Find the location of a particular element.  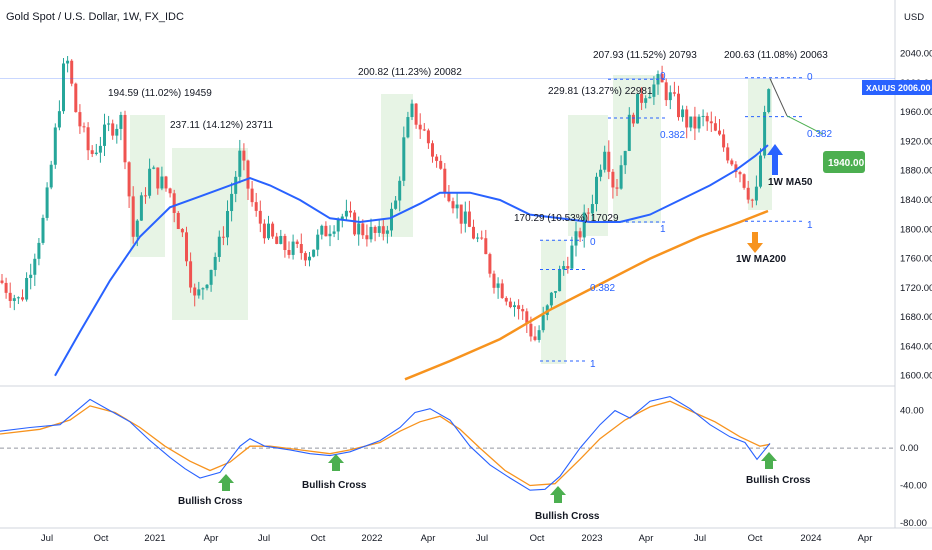

time-tick-label: 2021 is located at coordinates (154, 538).